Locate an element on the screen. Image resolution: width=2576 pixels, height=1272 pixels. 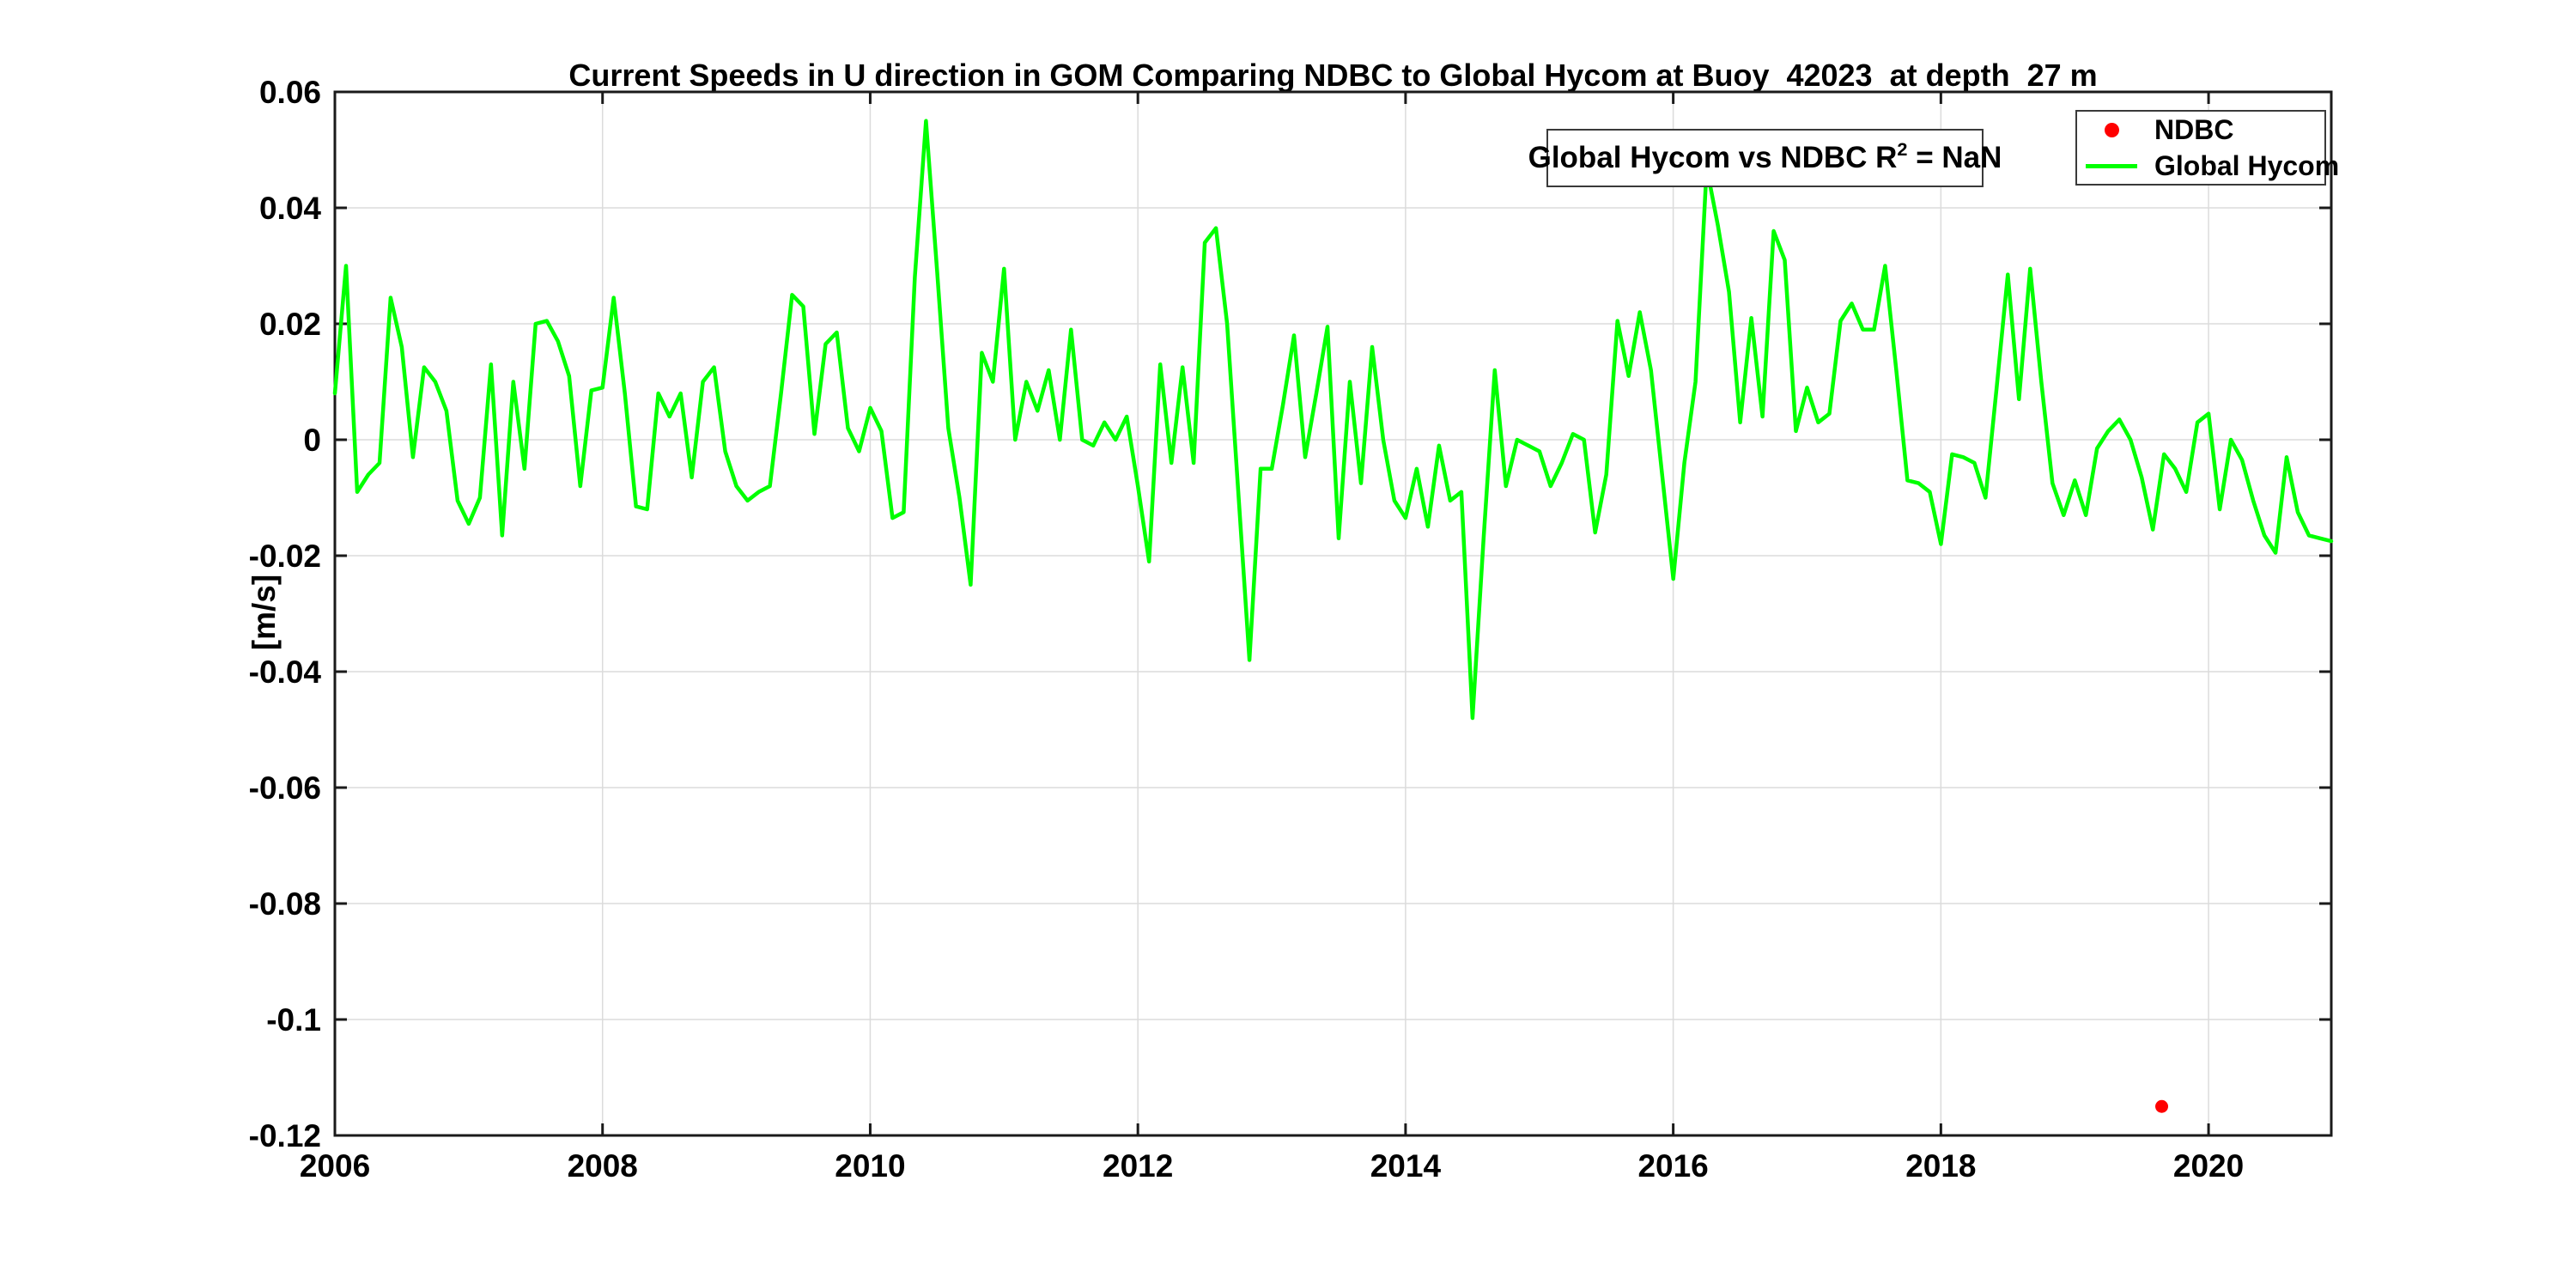
x-tick-label: 2006 is located at coordinates (335, 1166).